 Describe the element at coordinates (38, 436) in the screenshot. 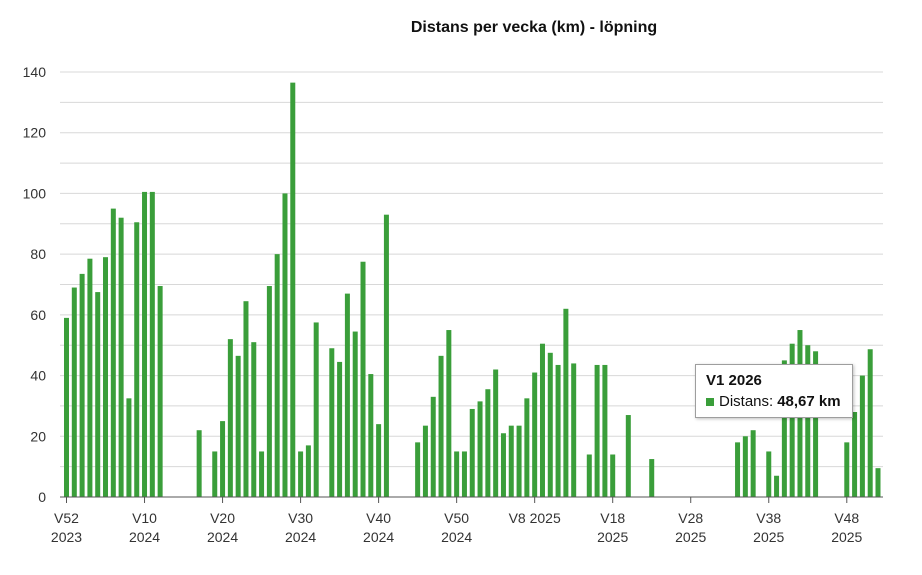

I see `y-tick-label: 20` at that location.